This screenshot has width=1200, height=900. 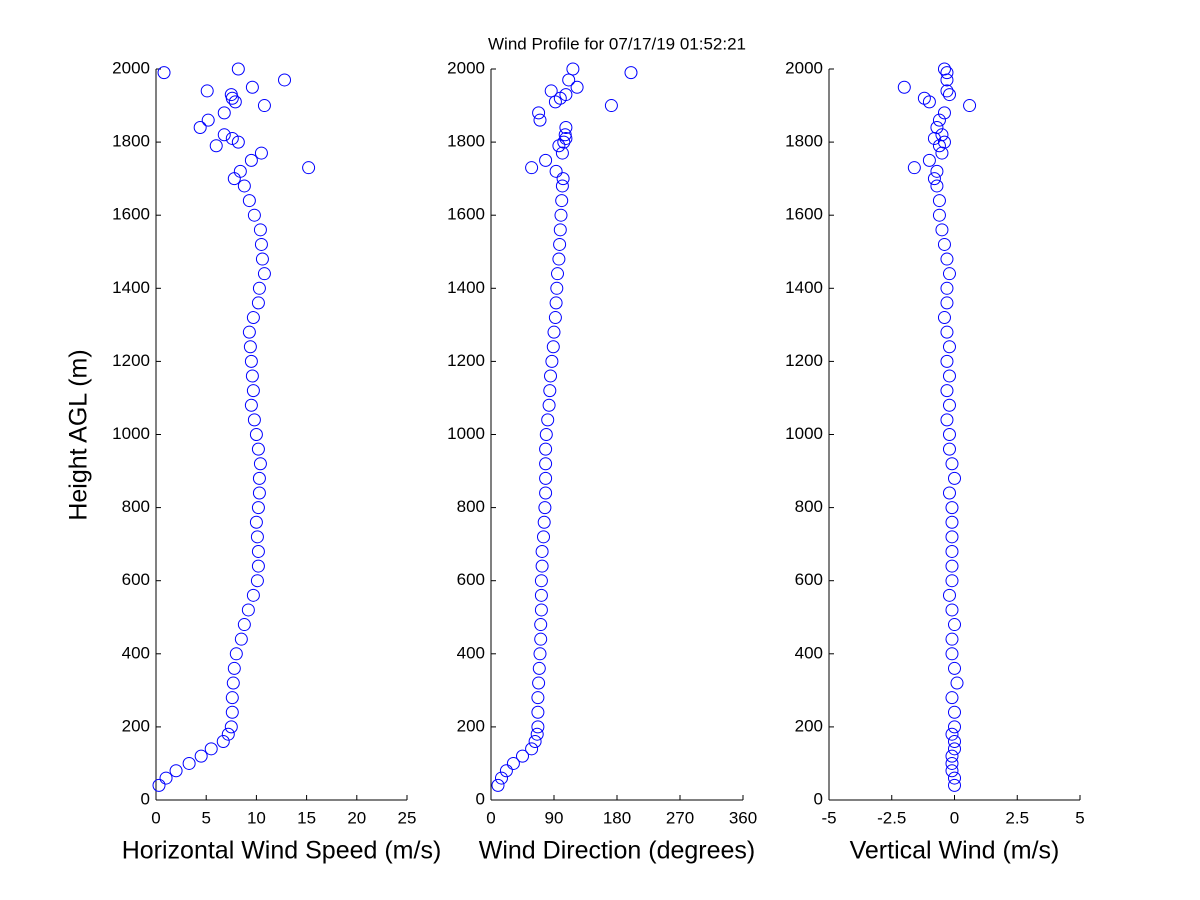 What do you see at coordinates (804, 141) in the screenshot?
I see `y-tick-label: 1800` at bounding box center [804, 141].